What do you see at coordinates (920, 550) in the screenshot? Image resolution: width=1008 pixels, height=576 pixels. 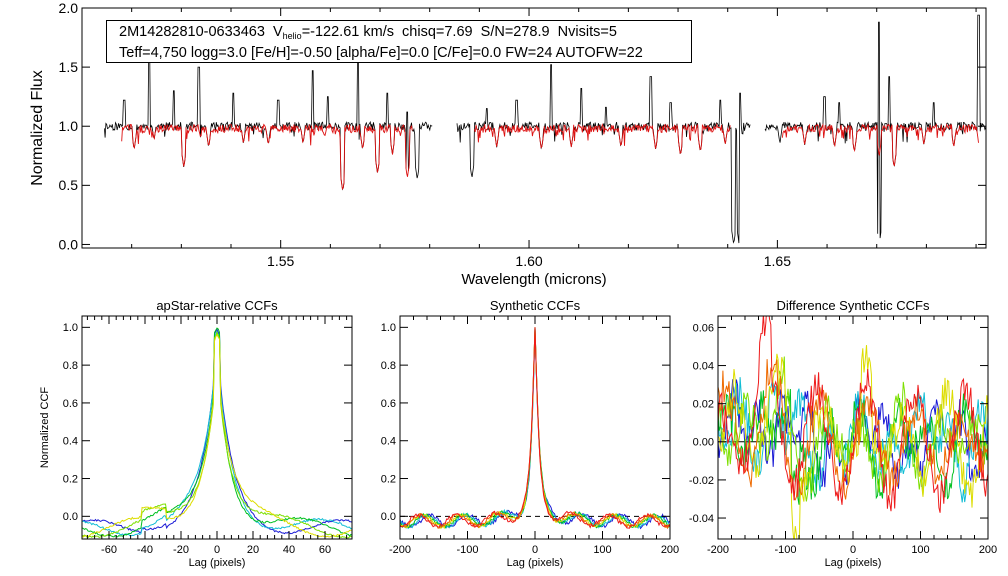 I see `difference-ccf-xtick-label: 100` at bounding box center [920, 550].